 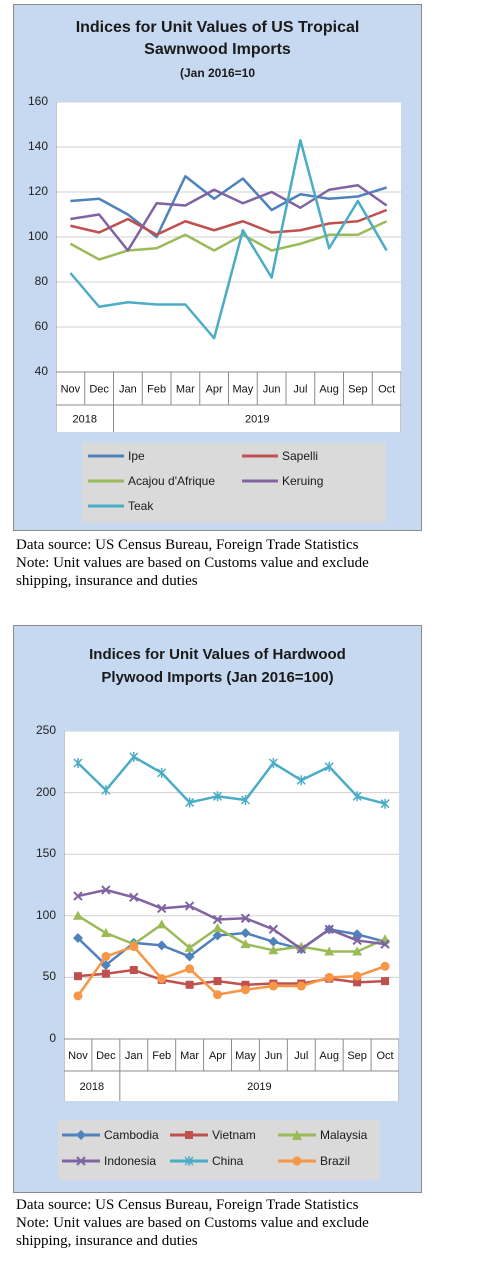 I want to click on y-tick-label: 200, so click(x=45, y=791).